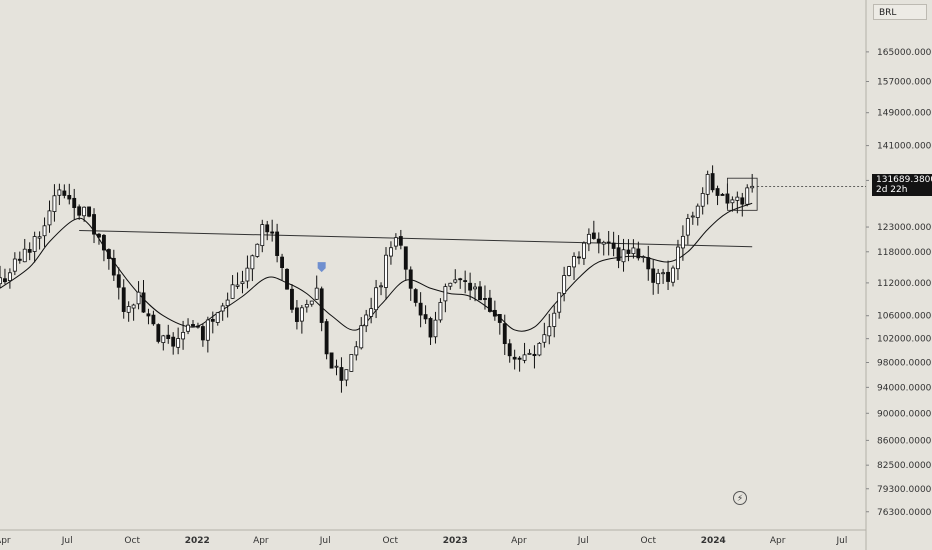 The image size is (932, 550). What do you see at coordinates (321, 267) in the screenshot?
I see `shield-marker-icon` at bounding box center [321, 267].